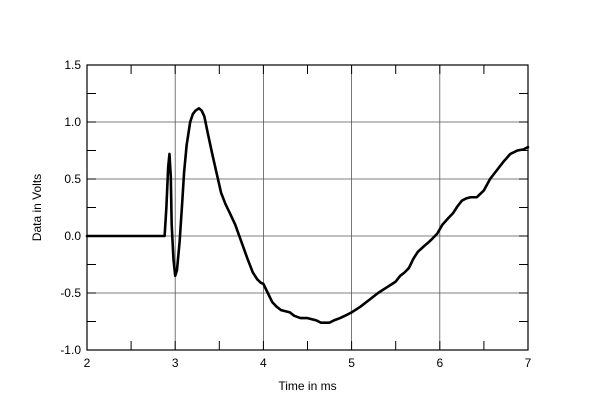 Image resolution: width=600 pixels, height=415 pixels. I want to click on x-tick-label: 3, so click(175, 363).